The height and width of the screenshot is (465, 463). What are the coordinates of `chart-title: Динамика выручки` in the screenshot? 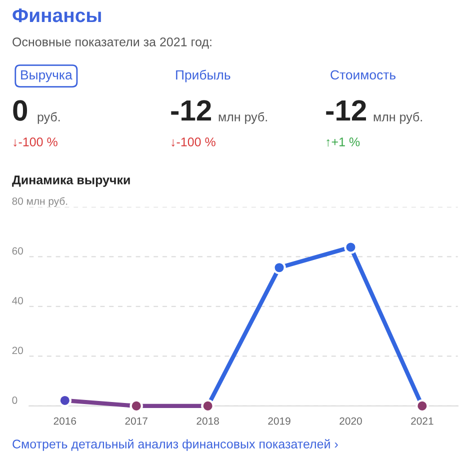 It's located at (71, 181).